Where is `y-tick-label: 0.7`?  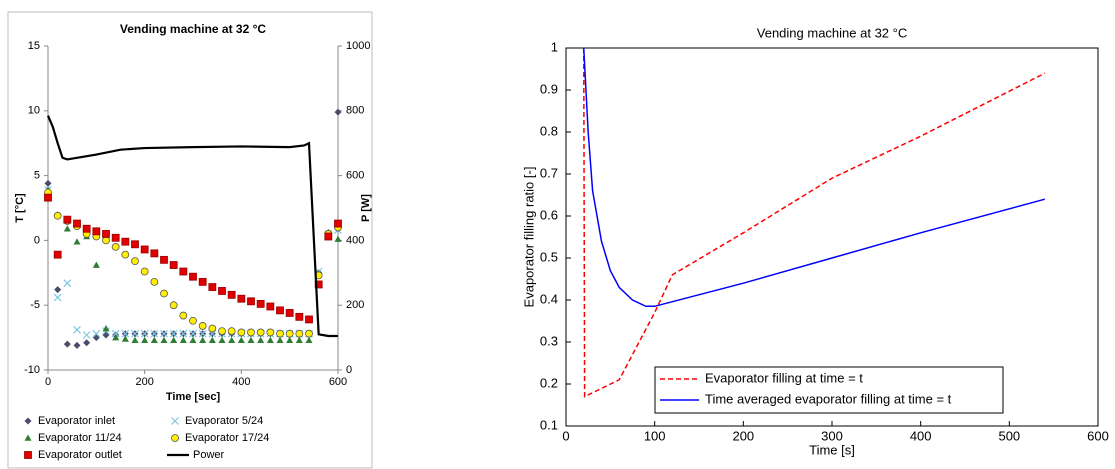
y-tick-label: 0.7 is located at coordinates (549, 172).